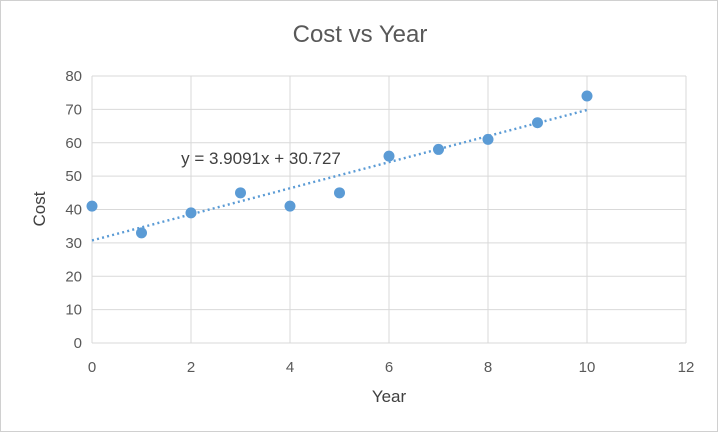 The height and width of the screenshot is (433, 718). What do you see at coordinates (488, 367) in the screenshot?
I see `x-tick-label: 8` at bounding box center [488, 367].